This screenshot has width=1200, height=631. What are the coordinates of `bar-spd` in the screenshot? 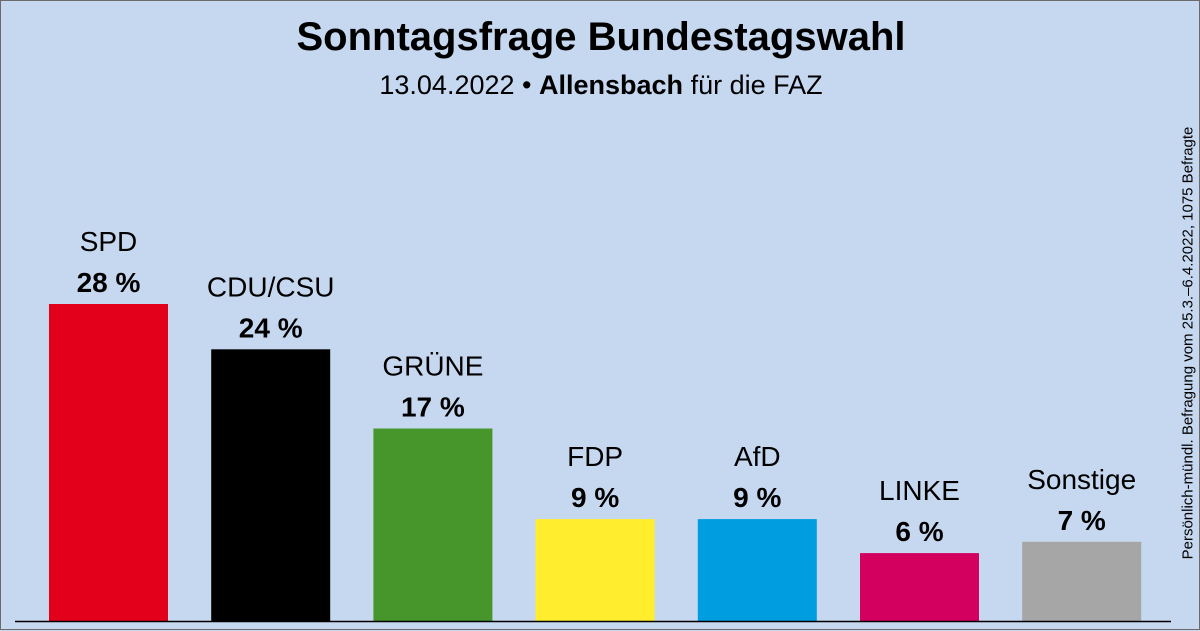 It's located at (108, 462).